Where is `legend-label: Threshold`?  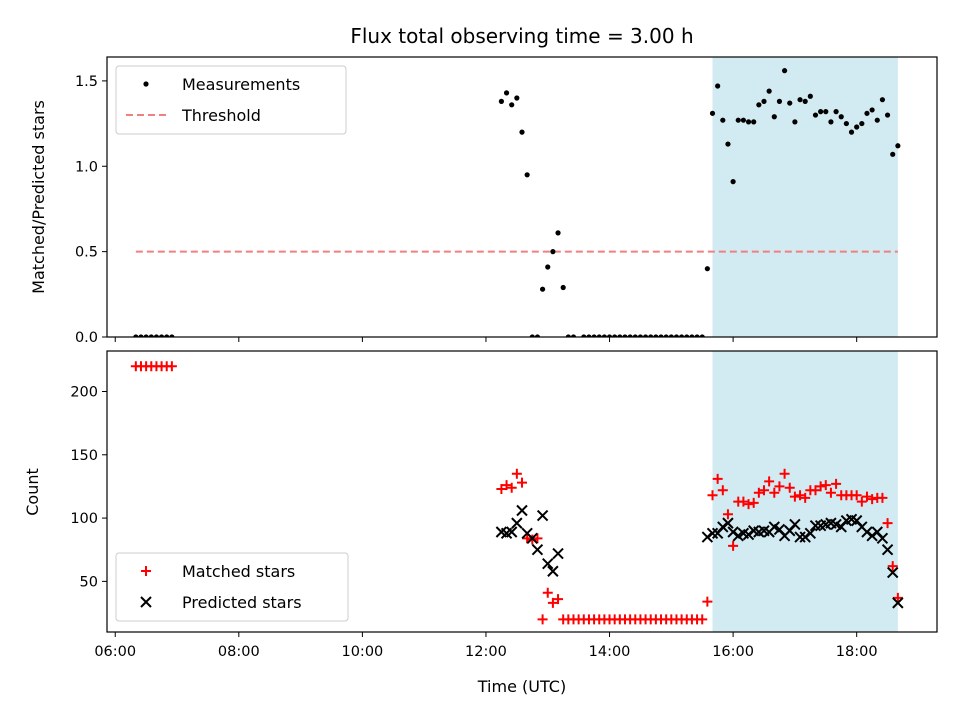
legend-label: Threshold is located at coordinates (221, 115).